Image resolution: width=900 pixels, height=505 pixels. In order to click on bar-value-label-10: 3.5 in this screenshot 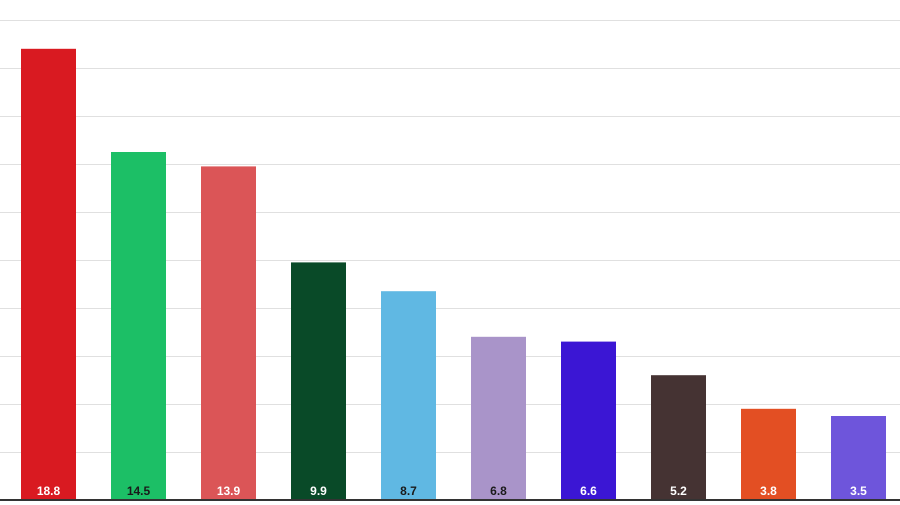, I will do `click(858, 491)`.